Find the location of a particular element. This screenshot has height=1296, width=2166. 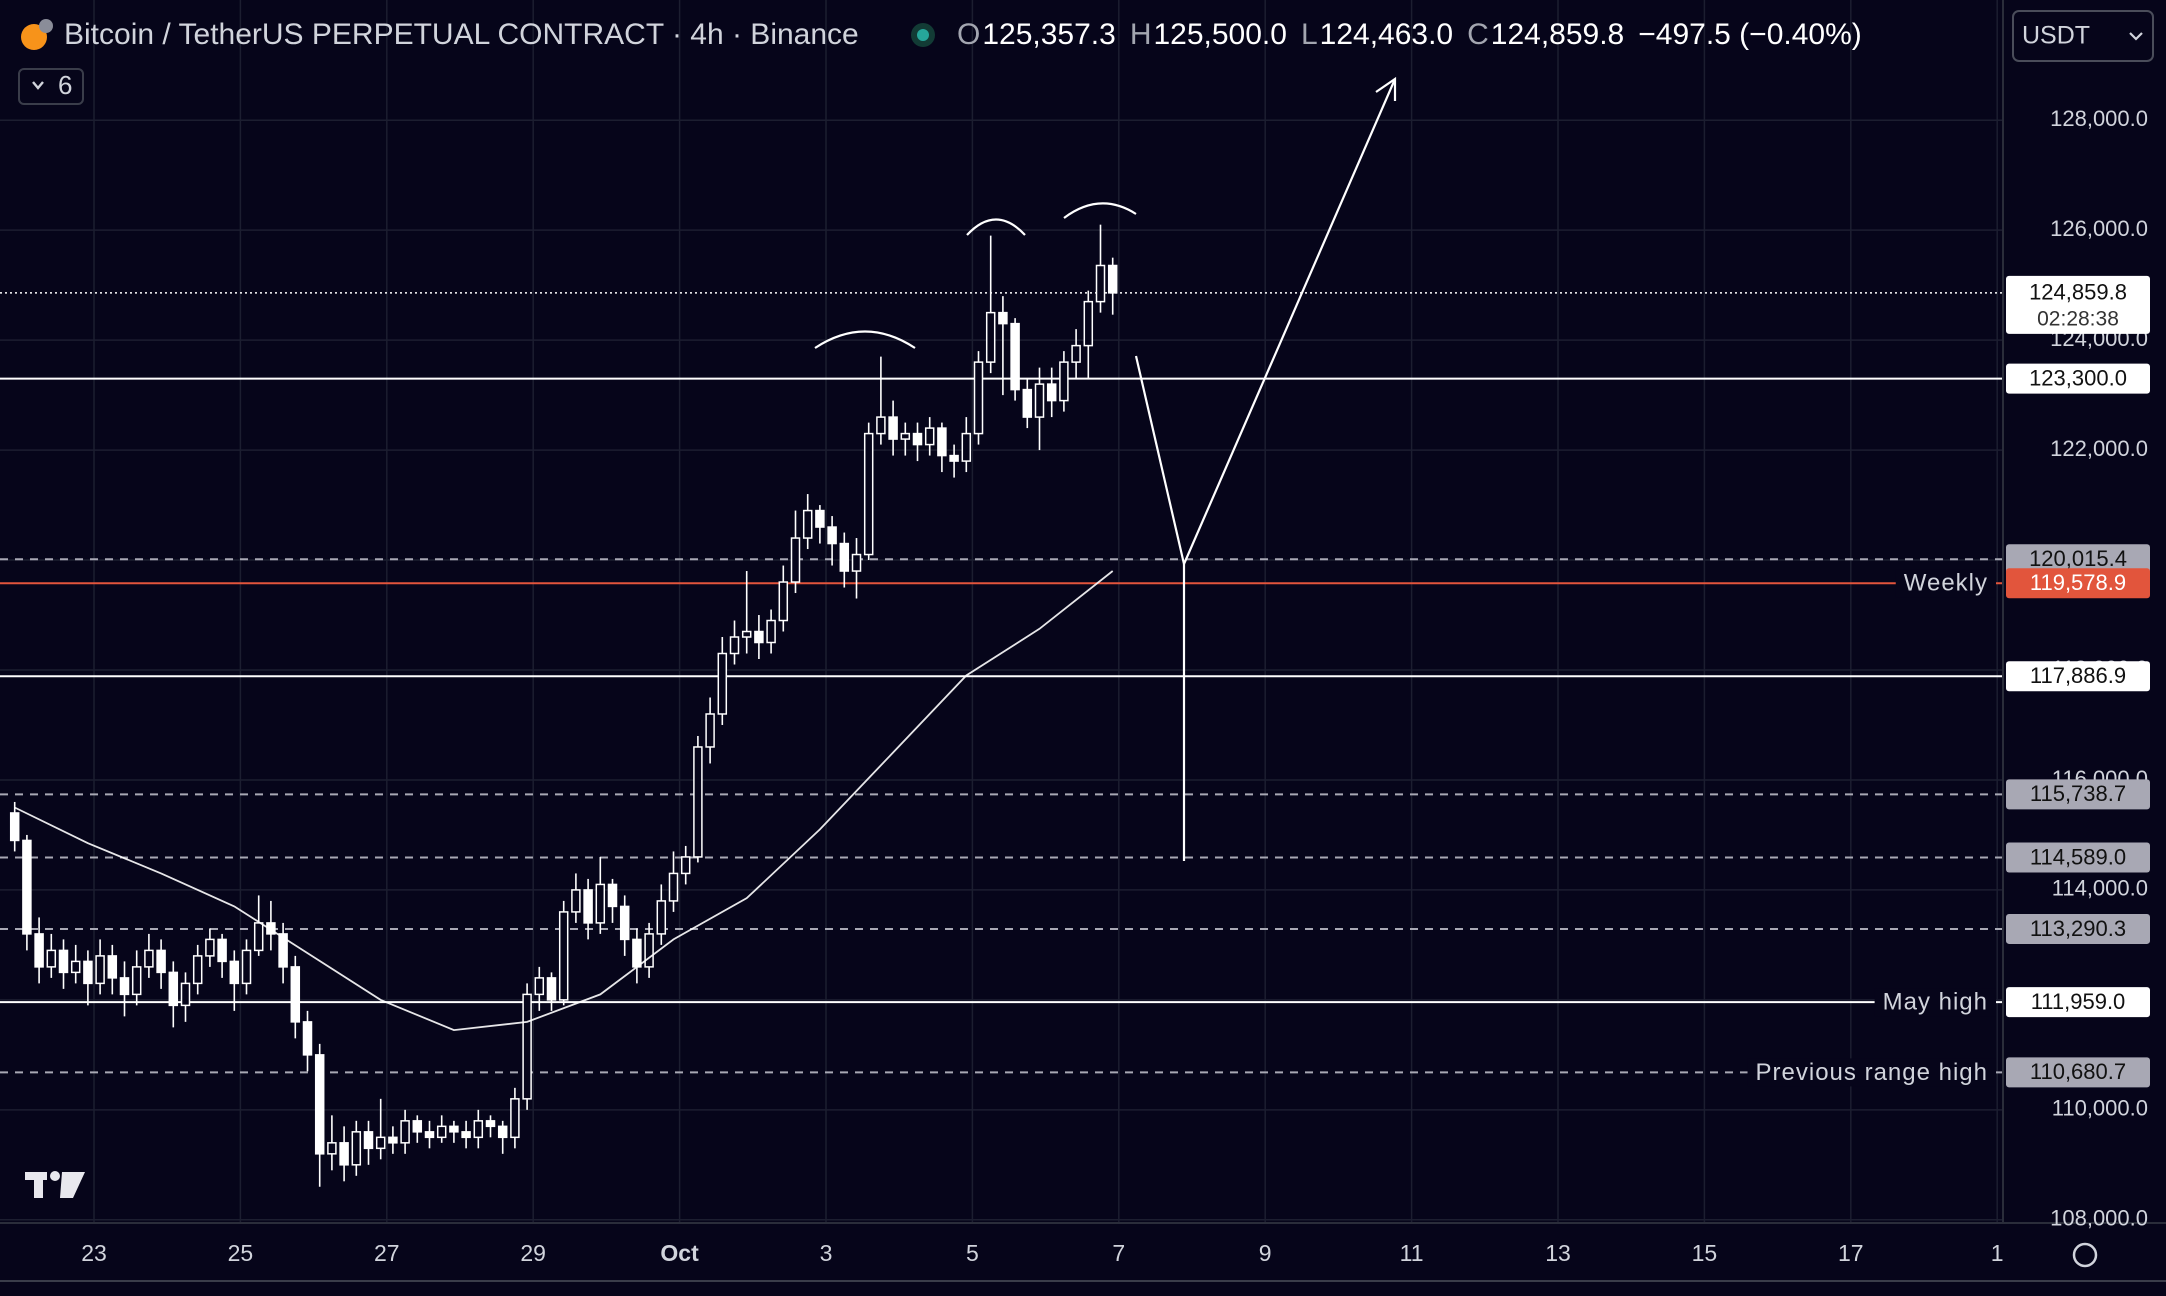

y-tick-label: 122,000.0 is located at coordinates (2099, 448).